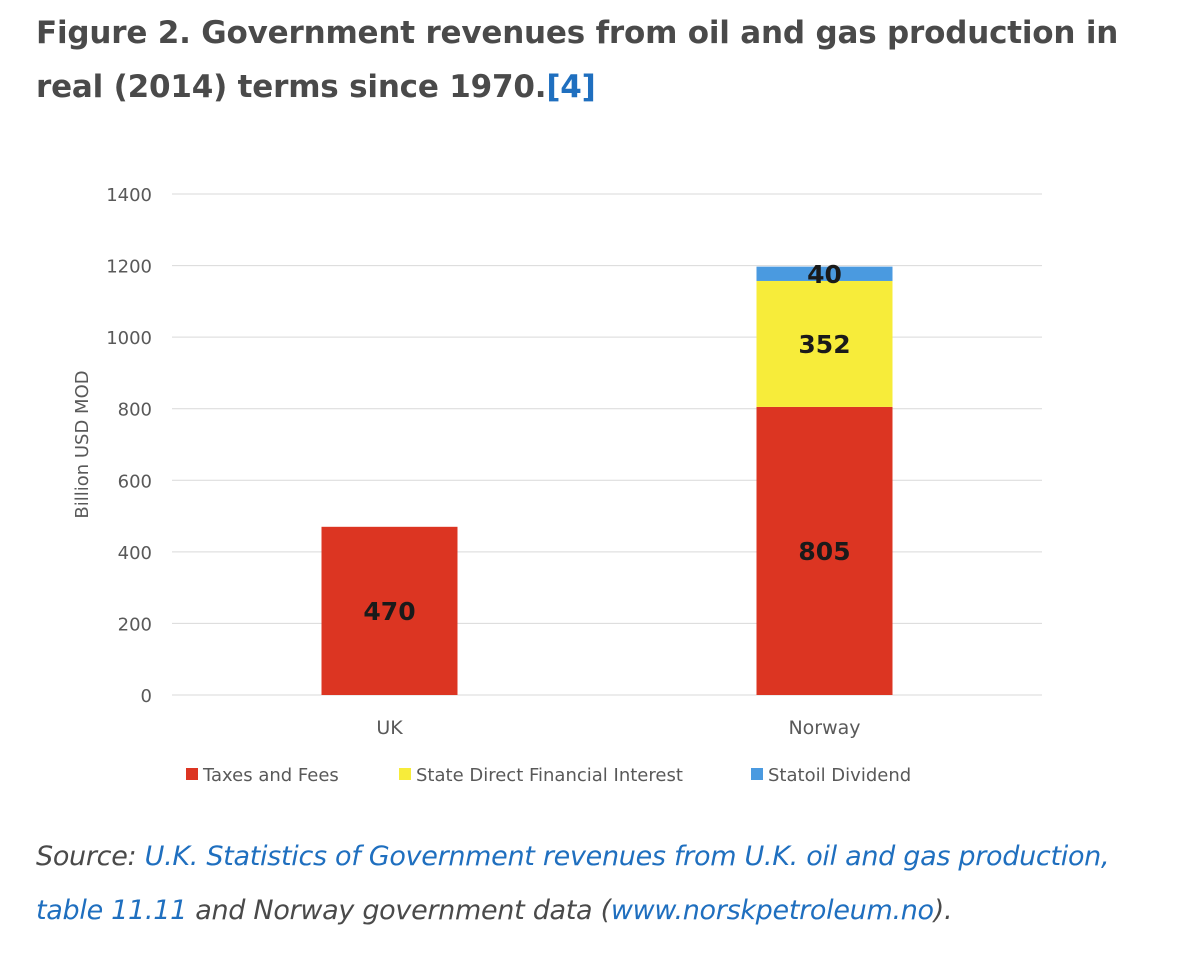  Describe the element at coordinates (129, 267) in the screenshot. I see `y-tick-label: 1200` at that location.